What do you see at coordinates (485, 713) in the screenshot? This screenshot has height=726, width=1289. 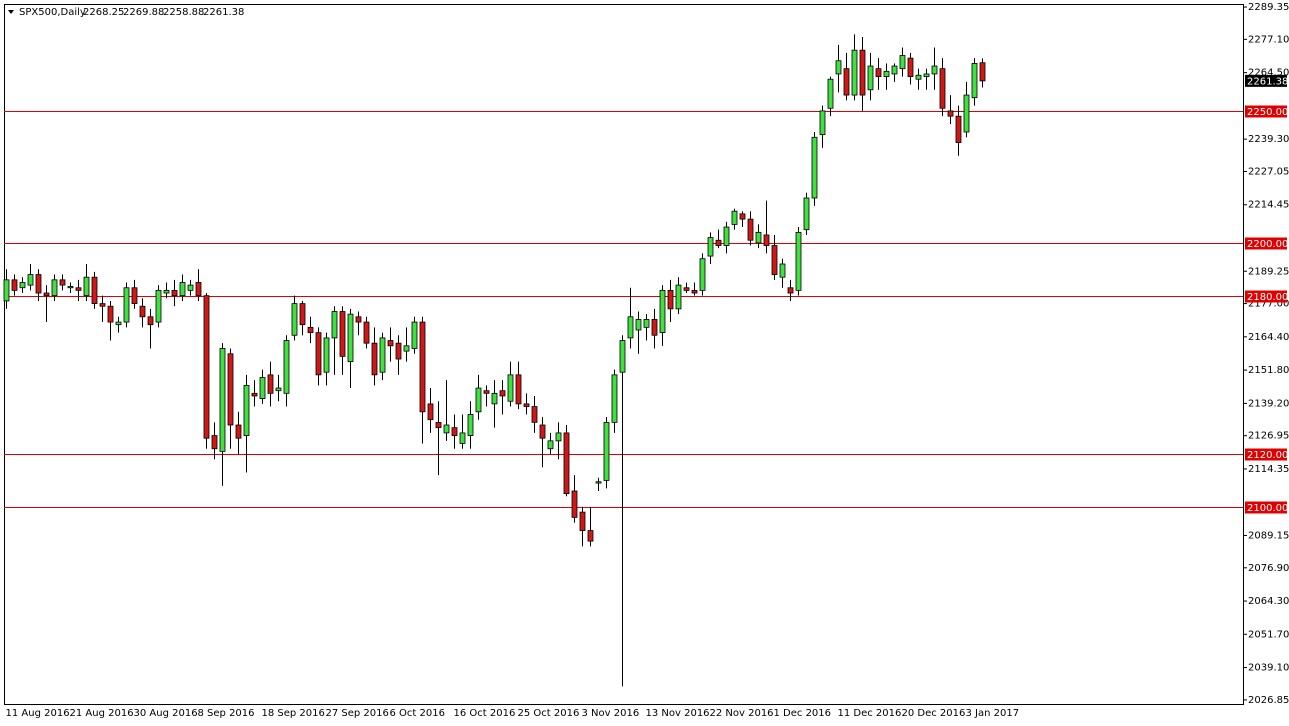 I see `x-tick-label: 16 Oct 2016` at bounding box center [485, 713].